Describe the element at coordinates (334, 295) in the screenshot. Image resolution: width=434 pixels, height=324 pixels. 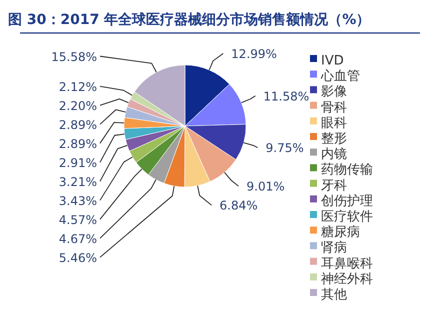
I see `legend-label: 其他` at that location.